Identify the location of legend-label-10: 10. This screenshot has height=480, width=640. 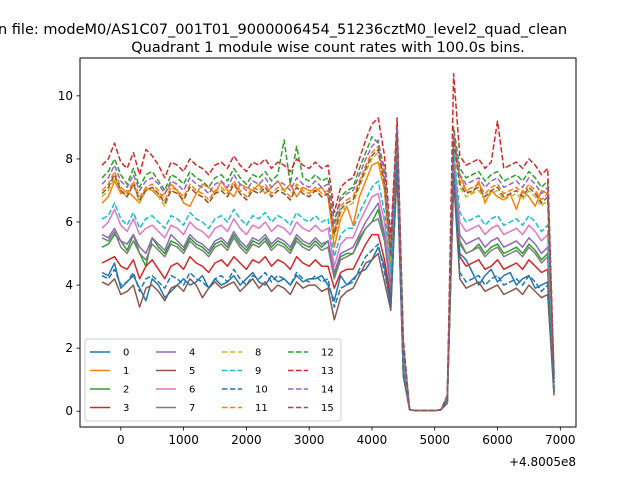
(261, 390).